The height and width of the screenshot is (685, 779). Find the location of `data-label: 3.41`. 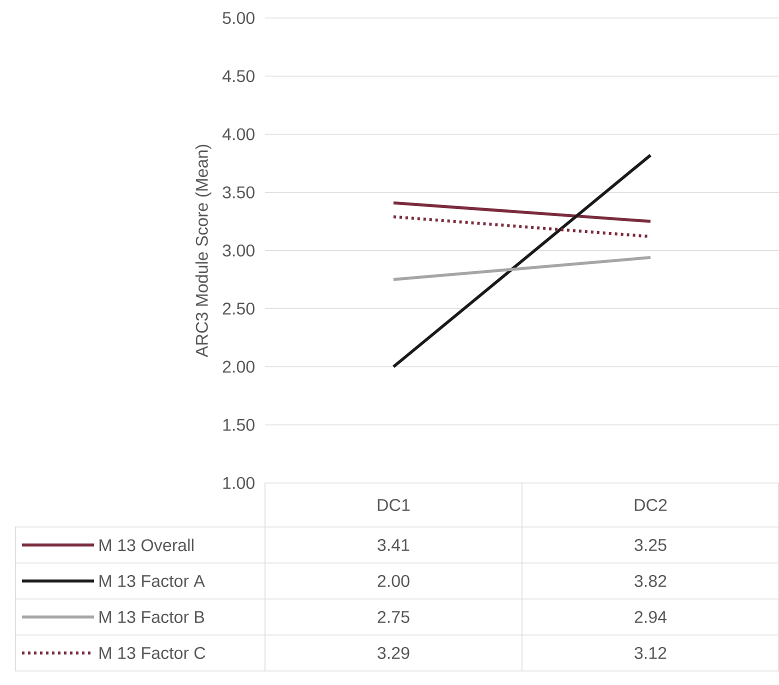

data-label: 3.41 is located at coordinates (394, 545).